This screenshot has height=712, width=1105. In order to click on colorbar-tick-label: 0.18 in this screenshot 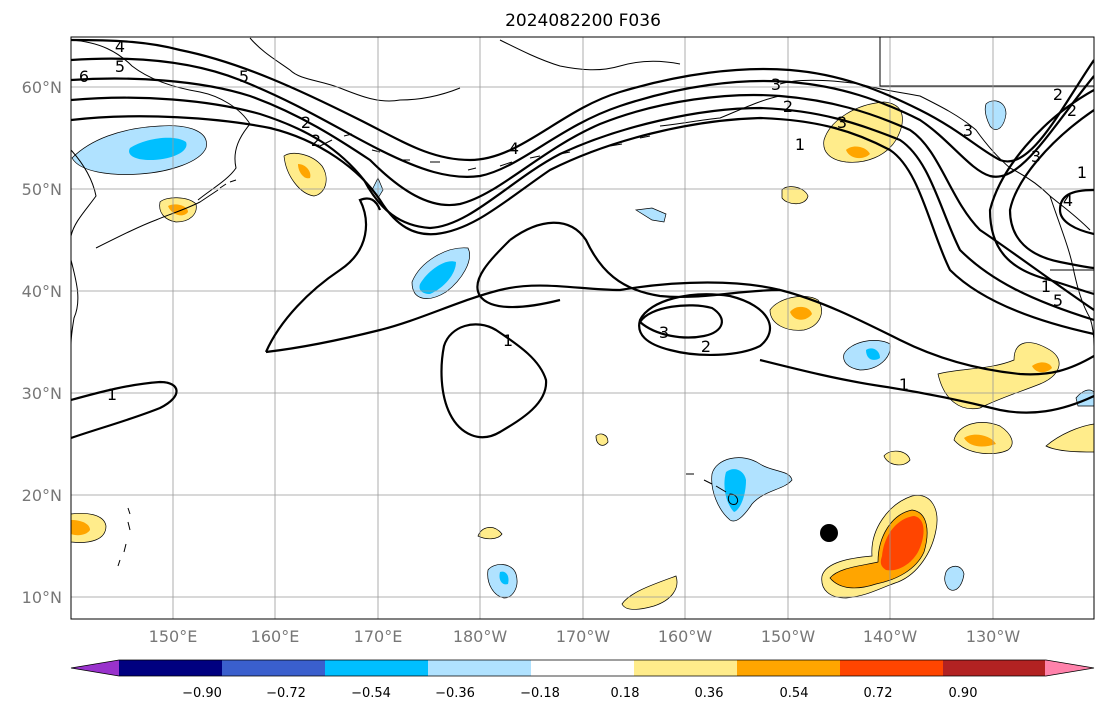, I will do `click(625, 693)`.